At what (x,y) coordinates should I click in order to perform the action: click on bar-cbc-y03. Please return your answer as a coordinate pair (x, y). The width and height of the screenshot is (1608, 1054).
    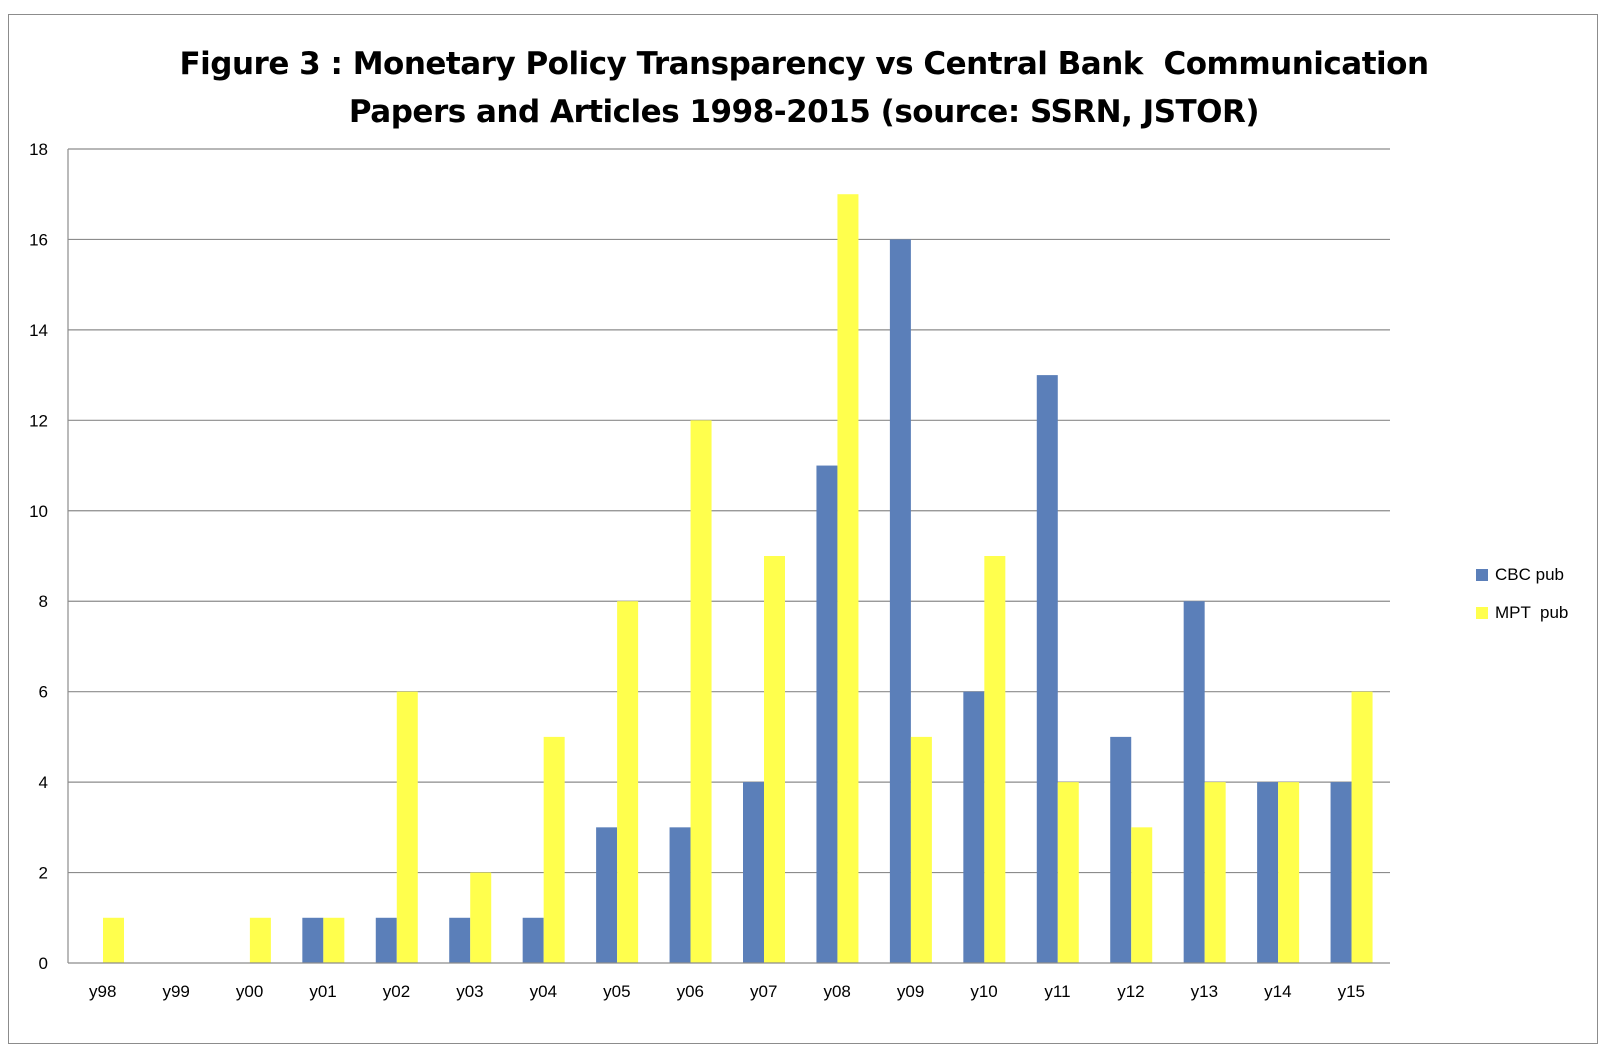
    Looking at the image, I should click on (460, 940).